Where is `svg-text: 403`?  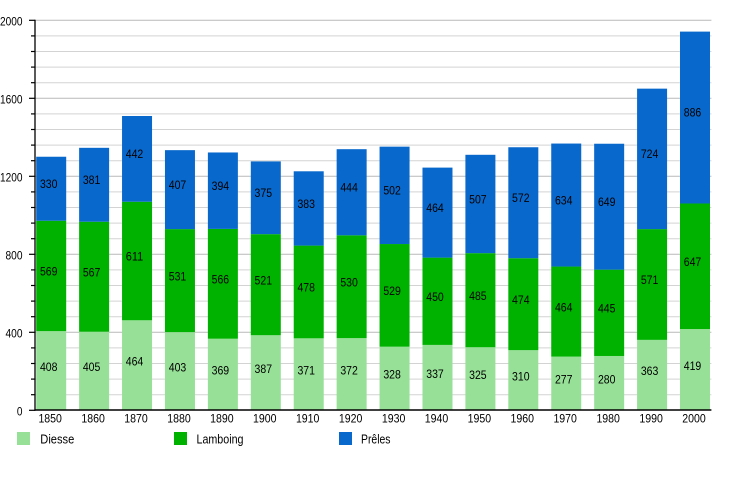
svg-text: 403 is located at coordinates (178, 368).